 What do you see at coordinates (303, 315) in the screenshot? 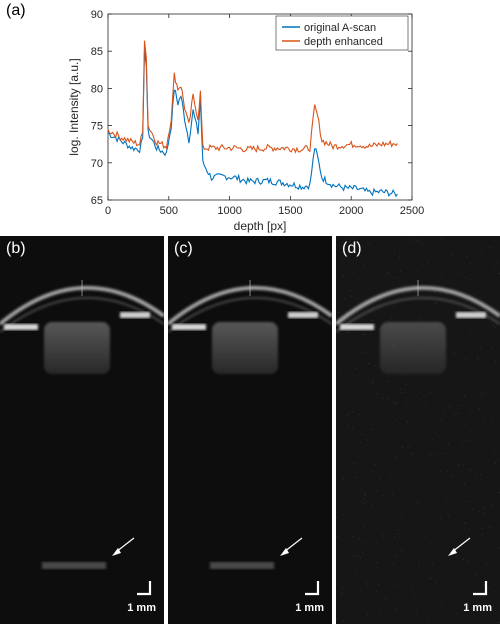
I see `iris-right` at bounding box center [303, 315].